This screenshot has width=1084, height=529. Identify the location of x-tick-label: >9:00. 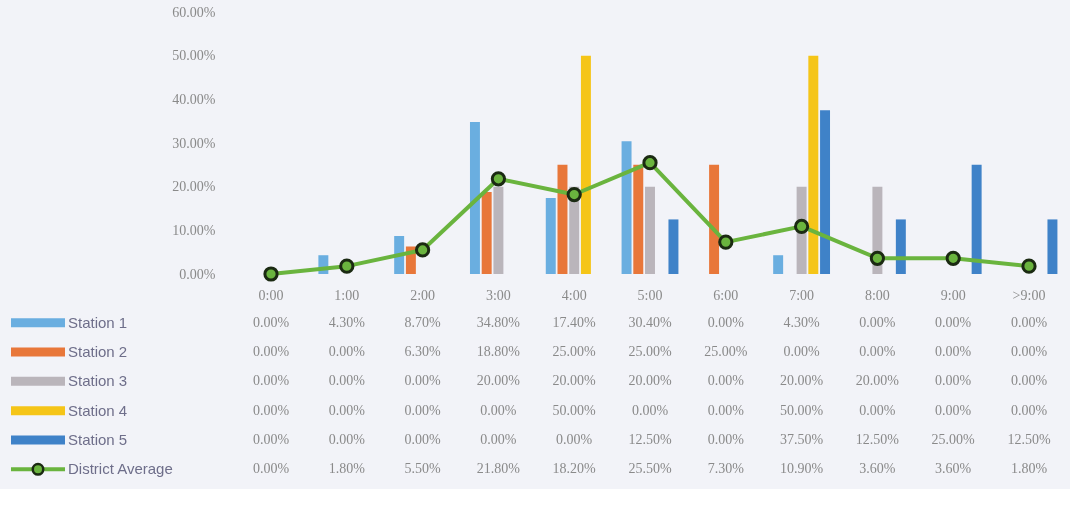
(1029, 295).